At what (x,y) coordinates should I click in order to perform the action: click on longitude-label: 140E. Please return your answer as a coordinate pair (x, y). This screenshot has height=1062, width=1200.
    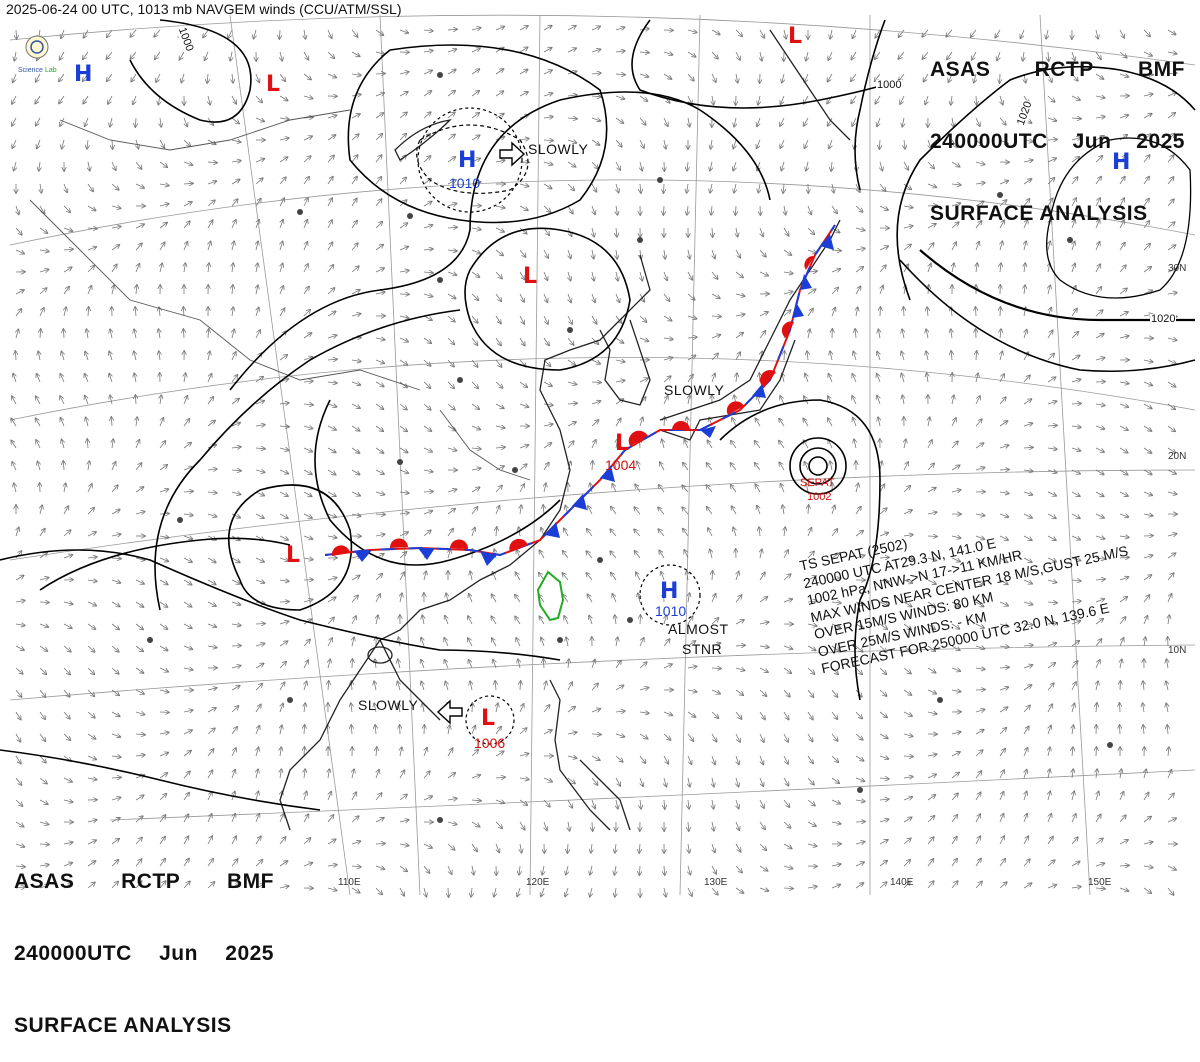
    Looking at the image, I should click on (901, 883).